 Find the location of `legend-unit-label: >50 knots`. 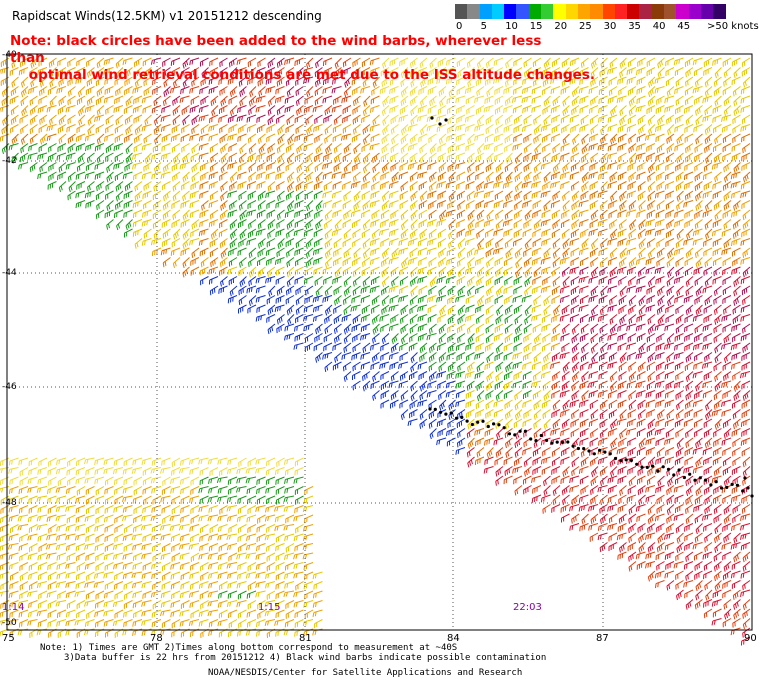

legend-unit-label: >50 knots is located at coordinates (733, 26).